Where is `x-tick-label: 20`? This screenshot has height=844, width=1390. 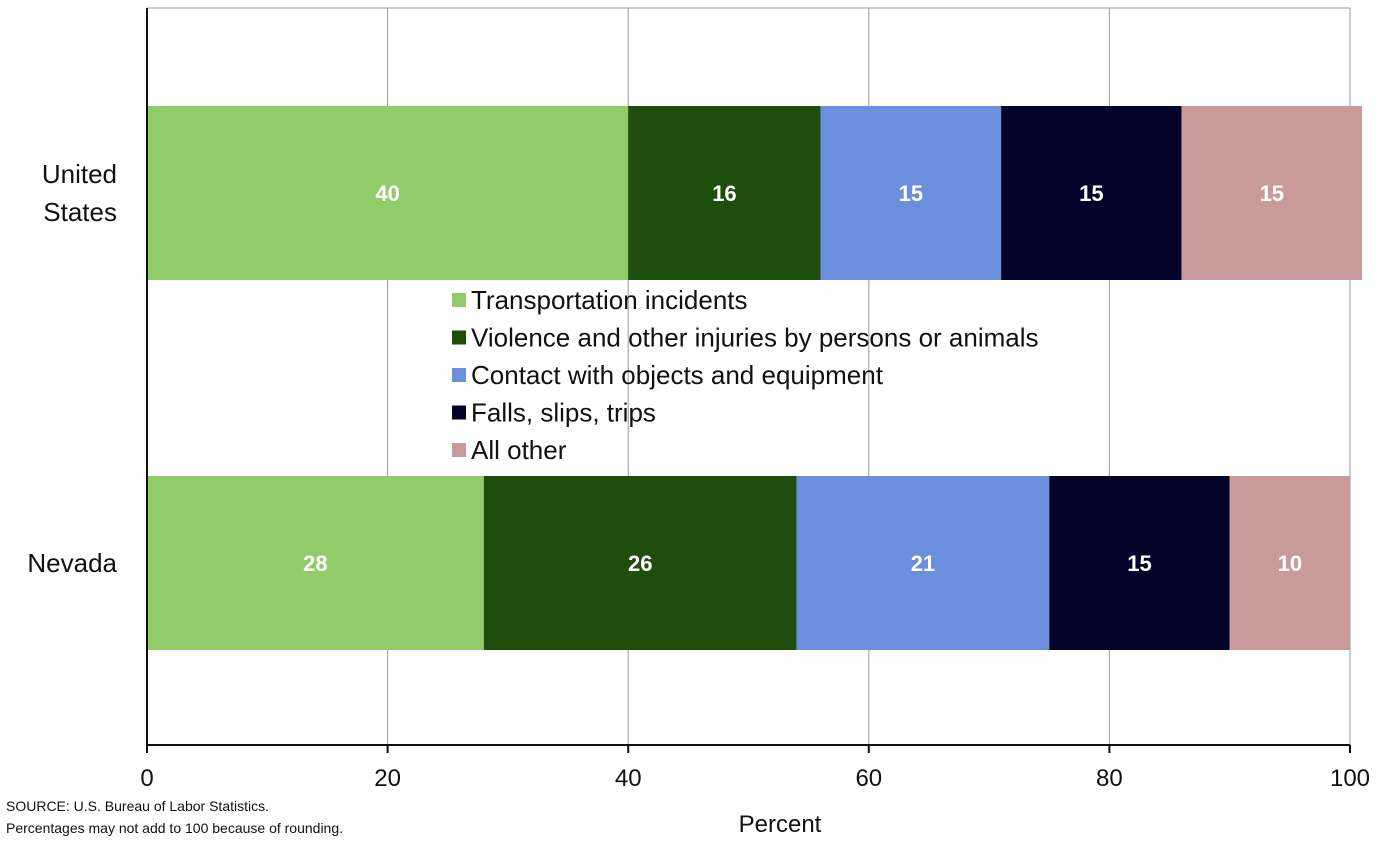 x-tick-label: 20 is located at coordinates (387, 778).